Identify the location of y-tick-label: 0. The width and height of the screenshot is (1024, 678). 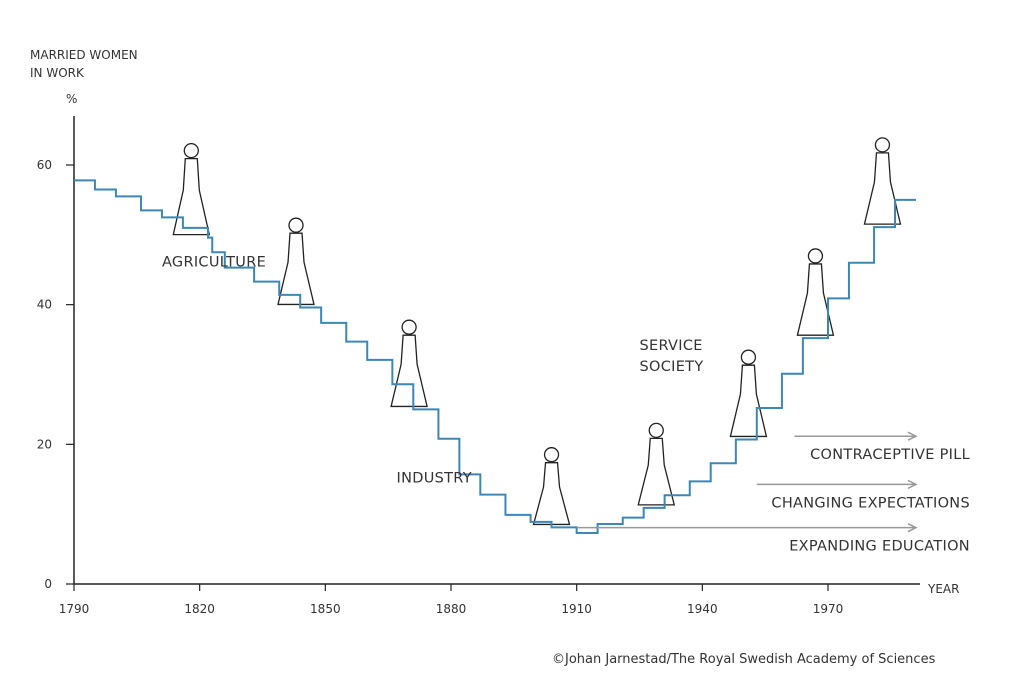
(48, 584).